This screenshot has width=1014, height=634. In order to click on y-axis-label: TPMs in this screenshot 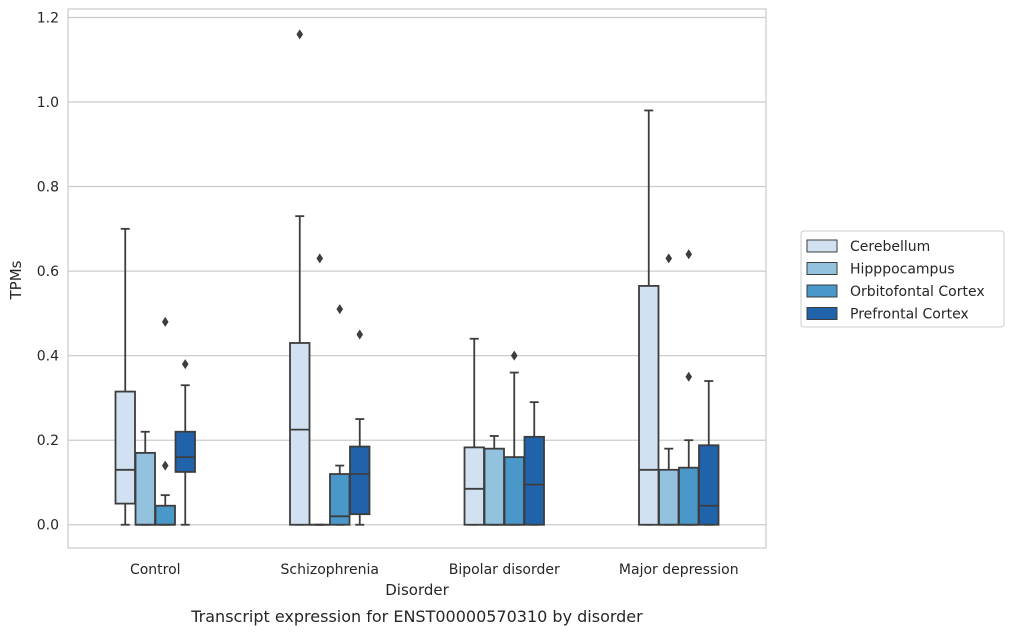, I will do `click(16, 280)`.